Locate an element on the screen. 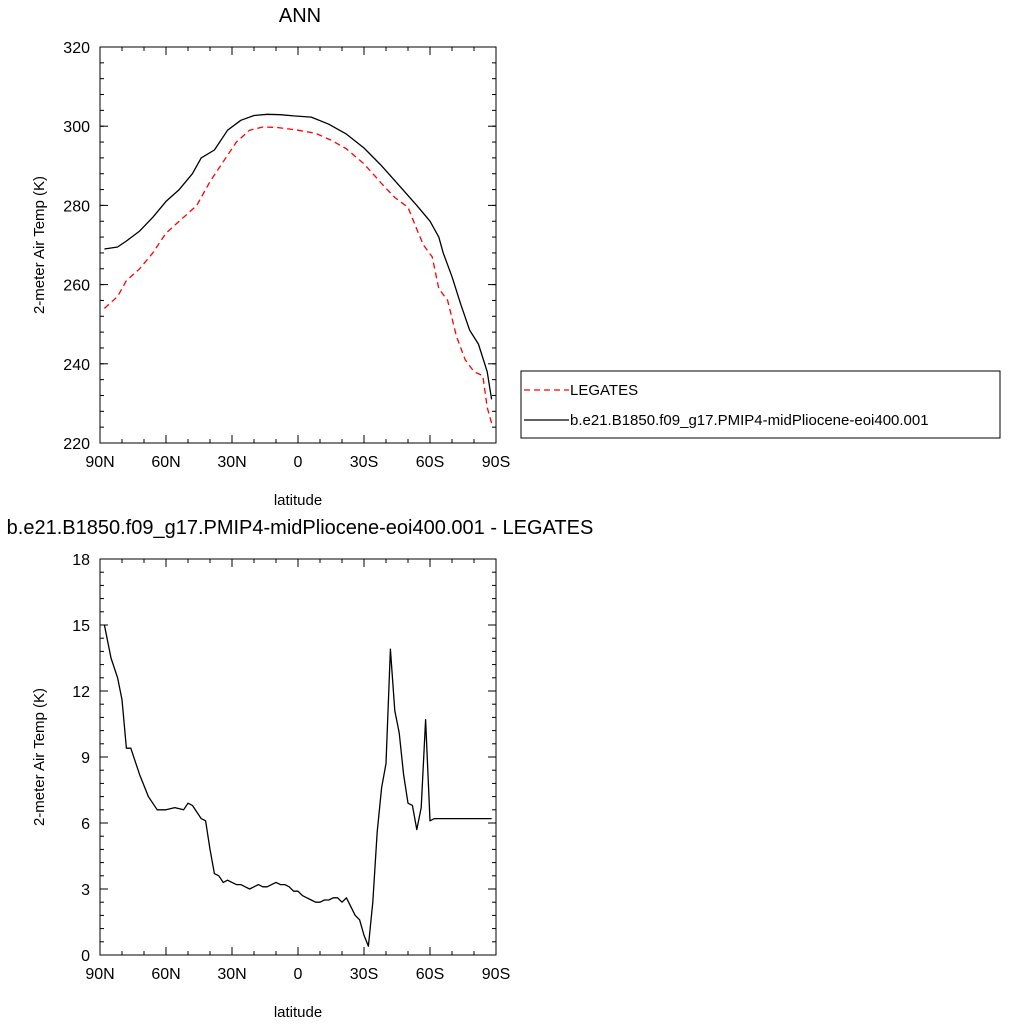  bottom-series-layer is located at coordinates (297, 785).